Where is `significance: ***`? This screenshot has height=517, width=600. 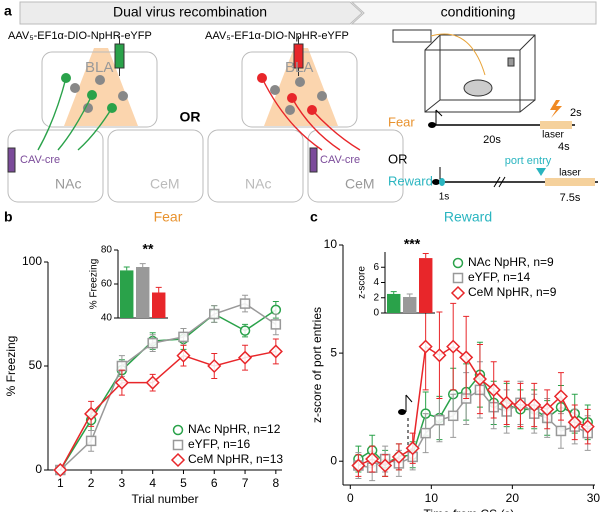 significance: *** is located at coordinates (412, 244).